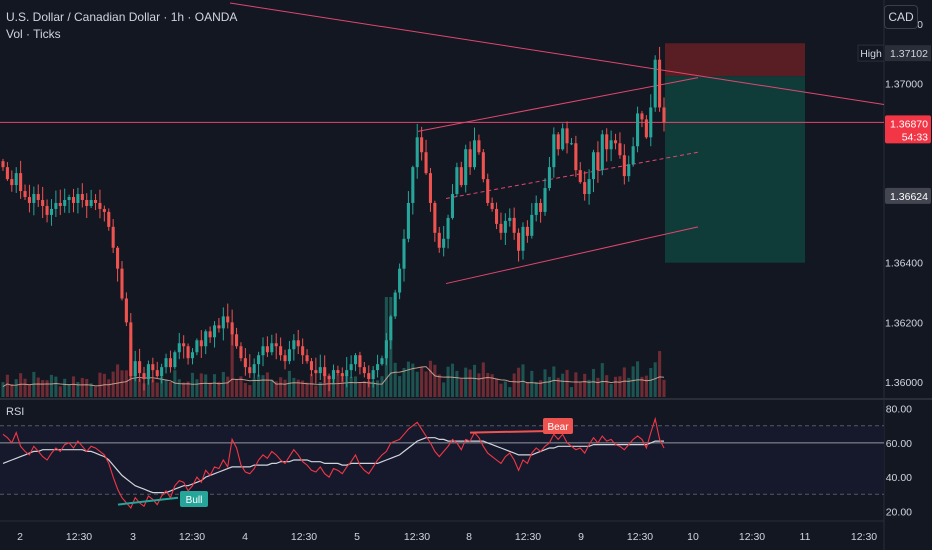 The height and width of the screenshot is (550, 932). What do you see at coordinates (904, 85) in the screenshot?
I see `price-tick-label: 1.37000` at bounding box center [904, 85].